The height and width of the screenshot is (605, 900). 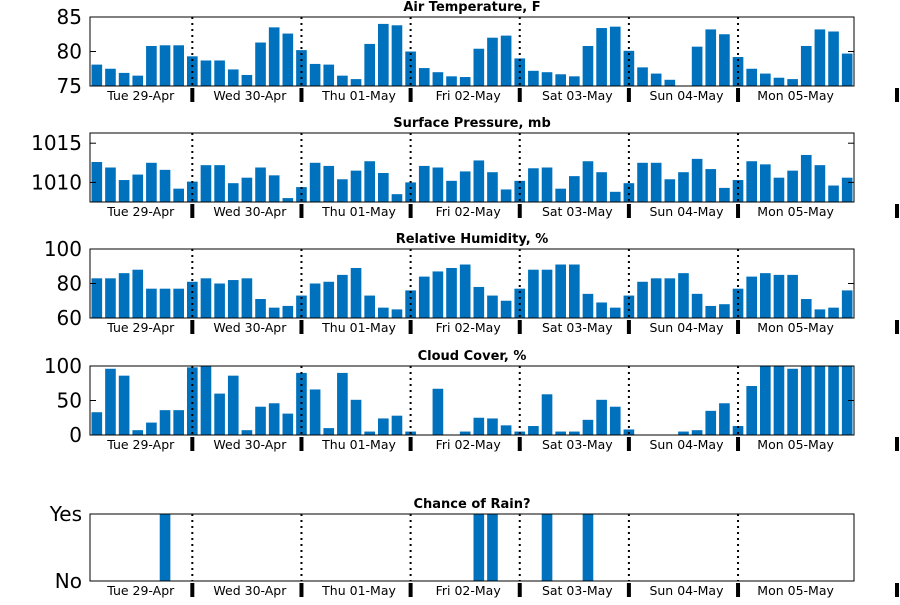 What do you see at coordinates (686, 590) in the screenshot?
I see `x-tick-label: Sun 04-May` at bounding box center [686, 590].